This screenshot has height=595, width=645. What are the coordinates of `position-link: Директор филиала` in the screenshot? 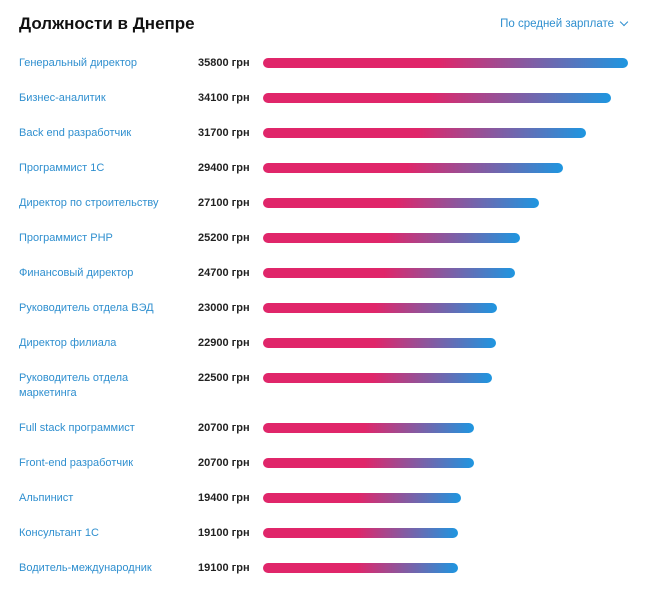 It's located at (68, 343).